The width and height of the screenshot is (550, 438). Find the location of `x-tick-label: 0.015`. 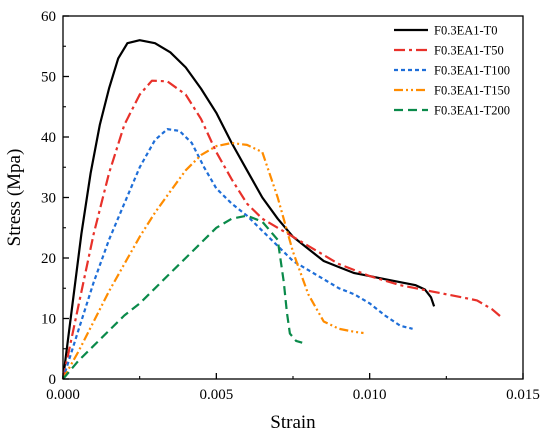

x-tick-label: 0.015 is located at coordinates (523, 395).